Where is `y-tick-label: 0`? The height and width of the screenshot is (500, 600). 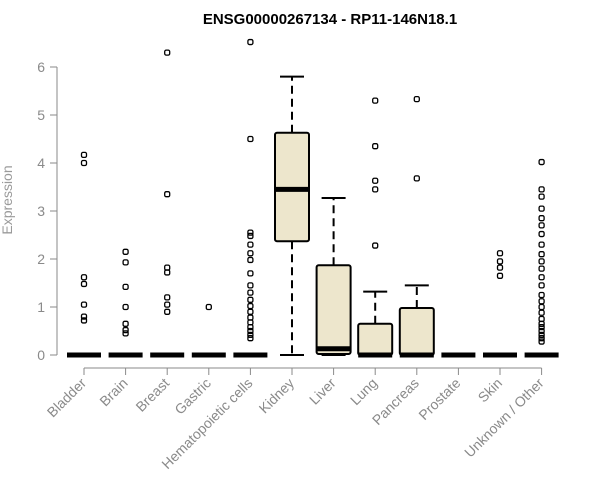
y-tick-label: 0 is located at coordinates (41, 355).